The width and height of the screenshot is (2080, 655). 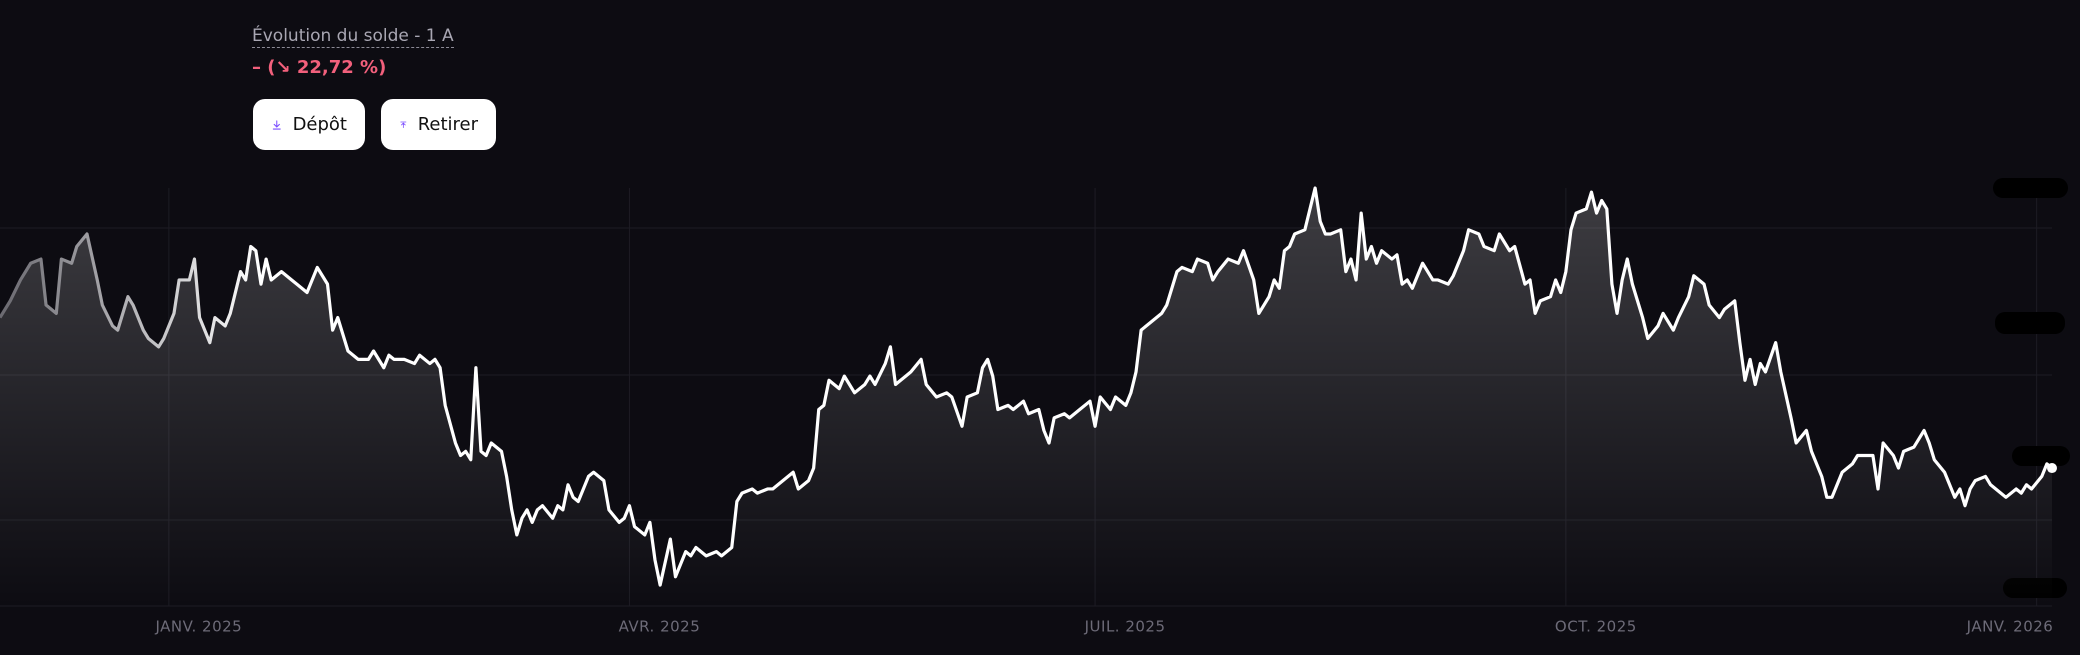 What do you see at coordinates (319, 67) in the screenshot?
I see `balance-change: – (↘ 22,72 %)` at bounding box center [319, 67].